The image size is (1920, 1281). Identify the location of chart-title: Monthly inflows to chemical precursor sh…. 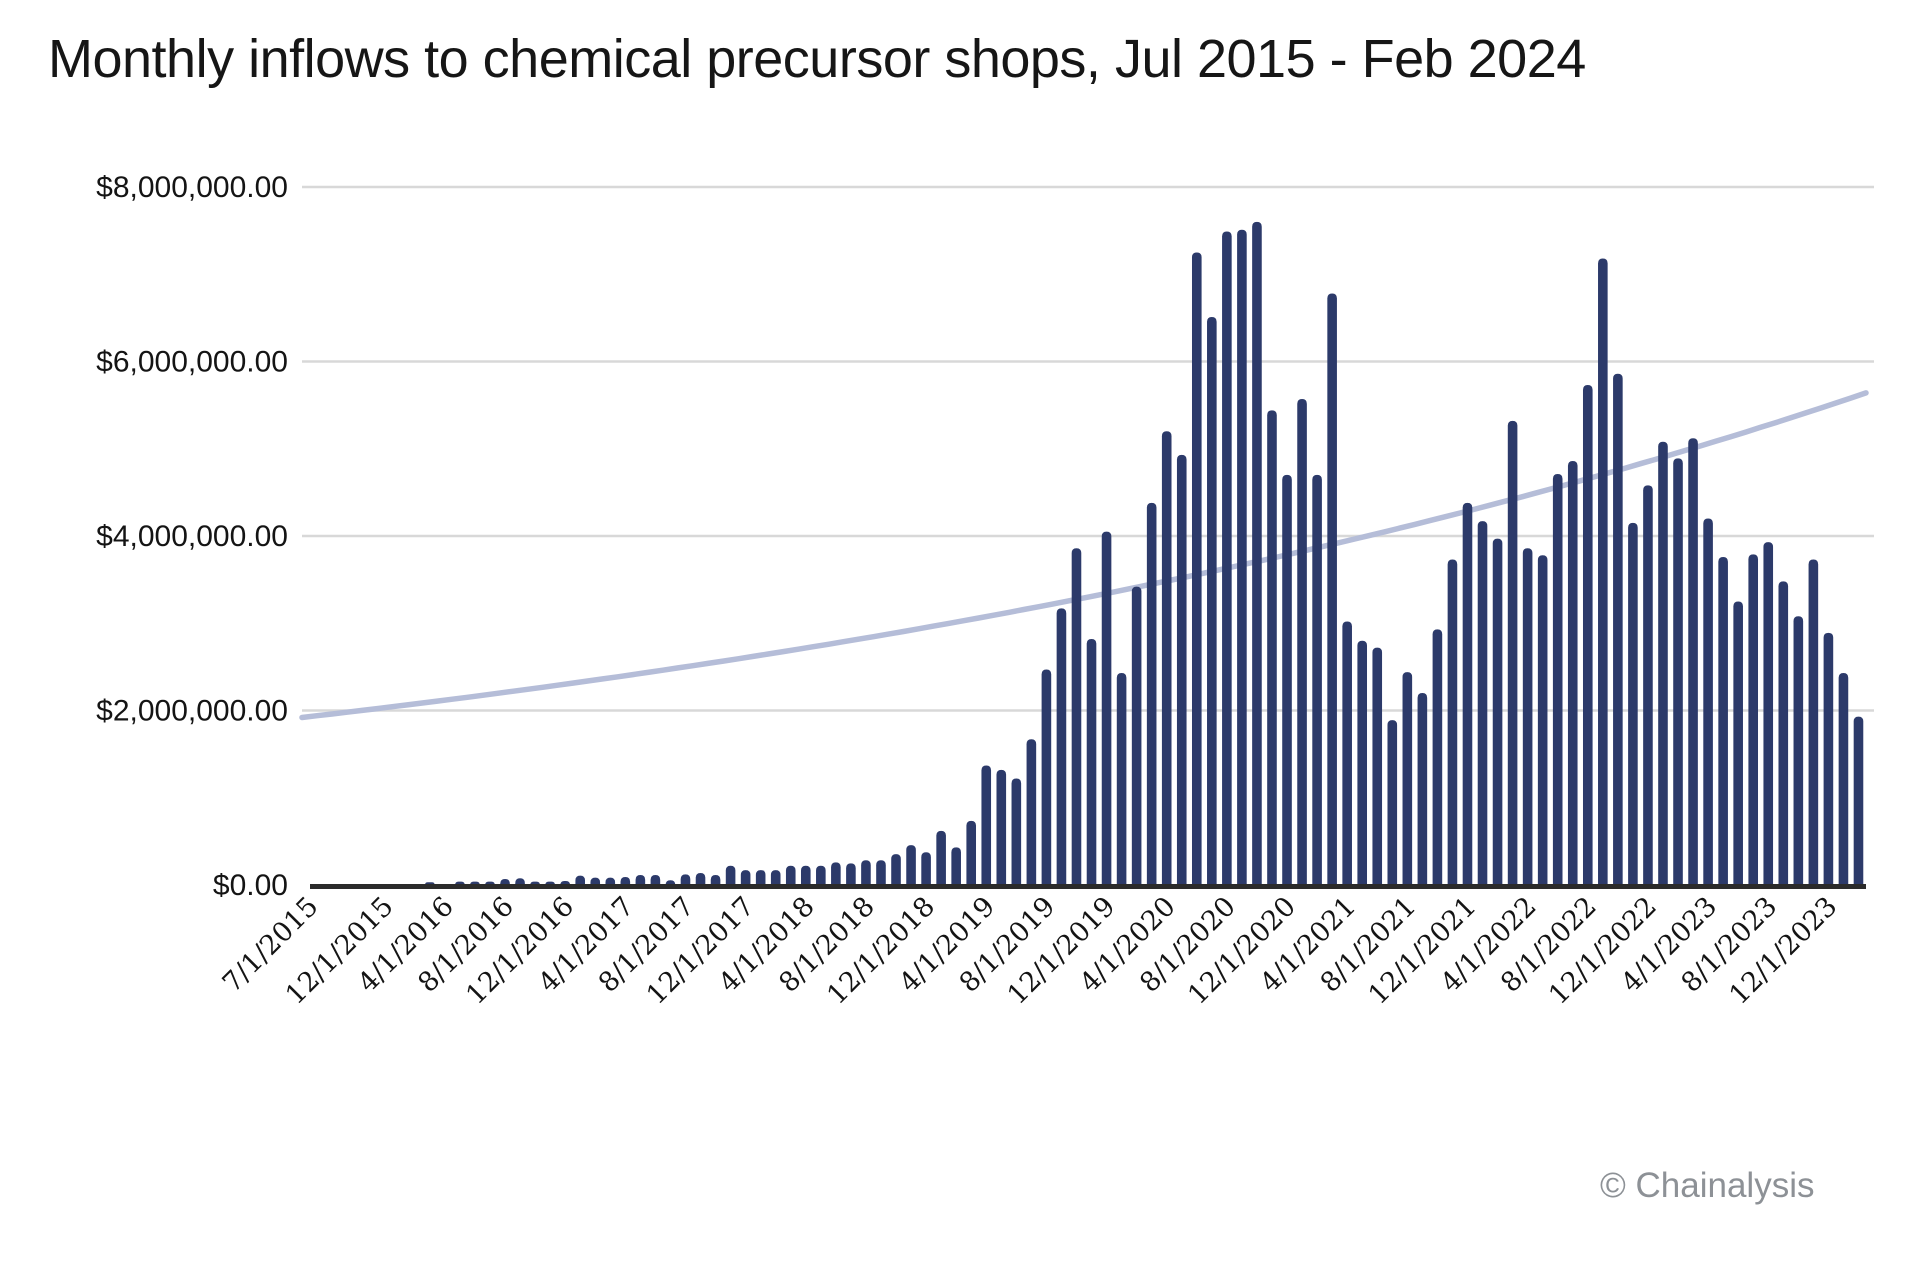
(817, 59).